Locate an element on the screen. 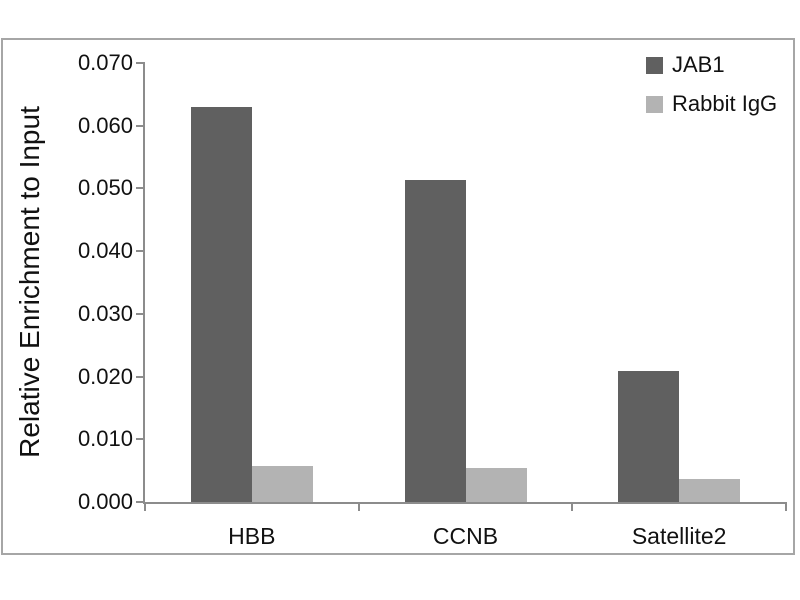 The image size is (800, 600). y-axis-title: Relative Enrichment to Input is located at coordinates (29, 282).